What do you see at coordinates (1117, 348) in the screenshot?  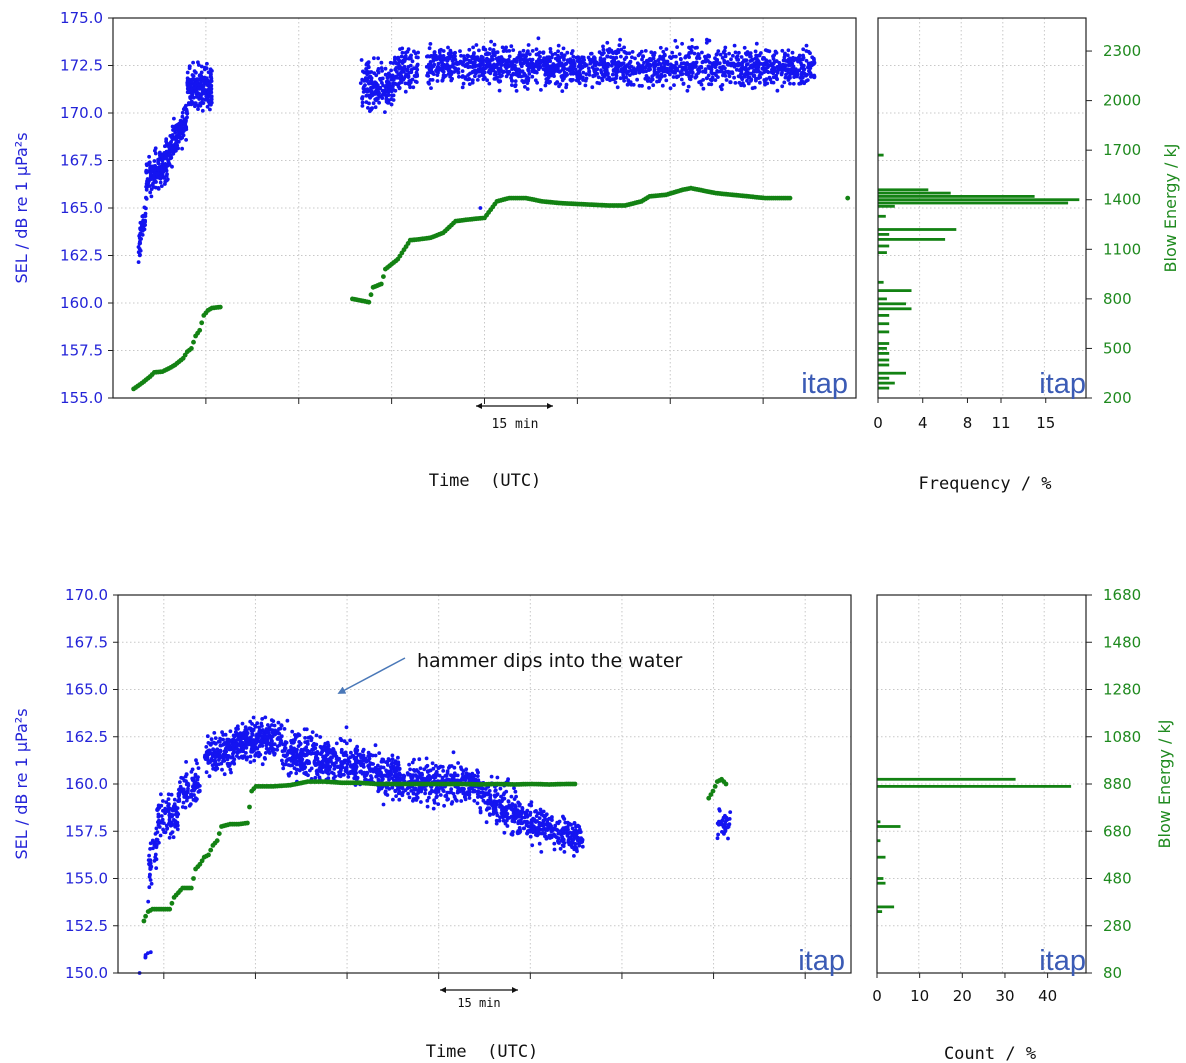 I see `right-y-tick-label: 500` at bounding box center [1117, 348].